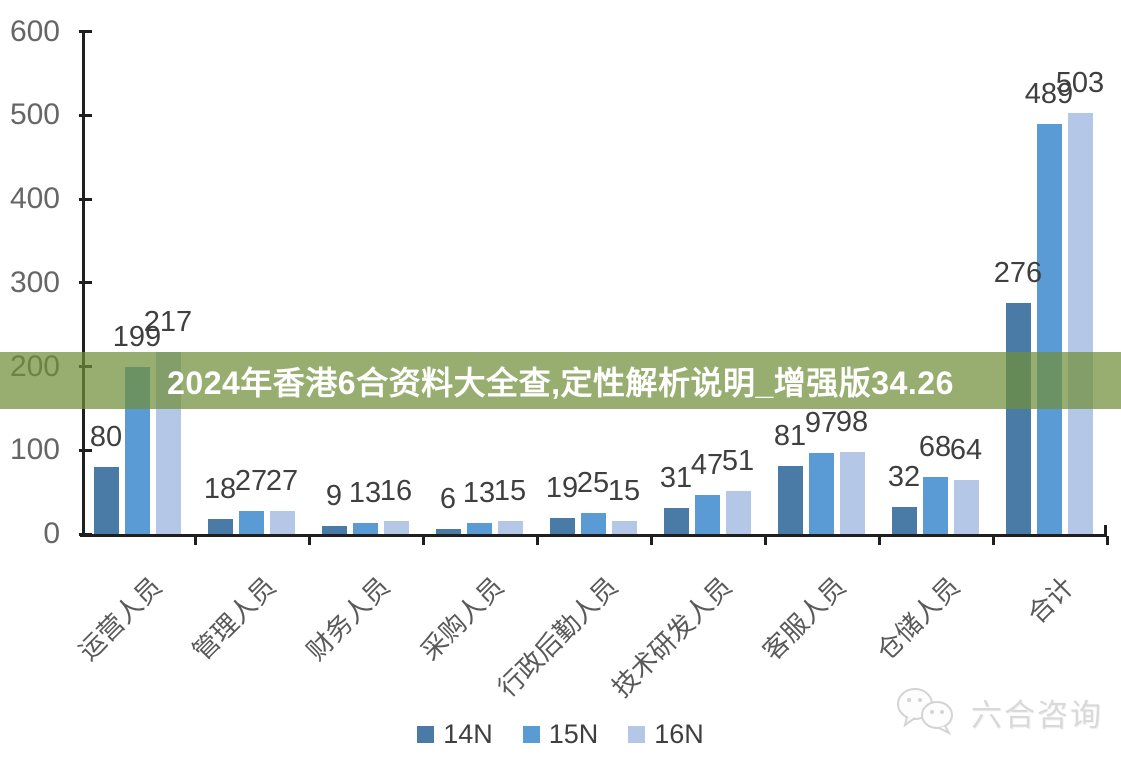 The image size is (1121, 757). What do you see at coordinates (966, 450) in the screenshot?
I see `bar-value-label: 64` at bounding box center [966, 450].